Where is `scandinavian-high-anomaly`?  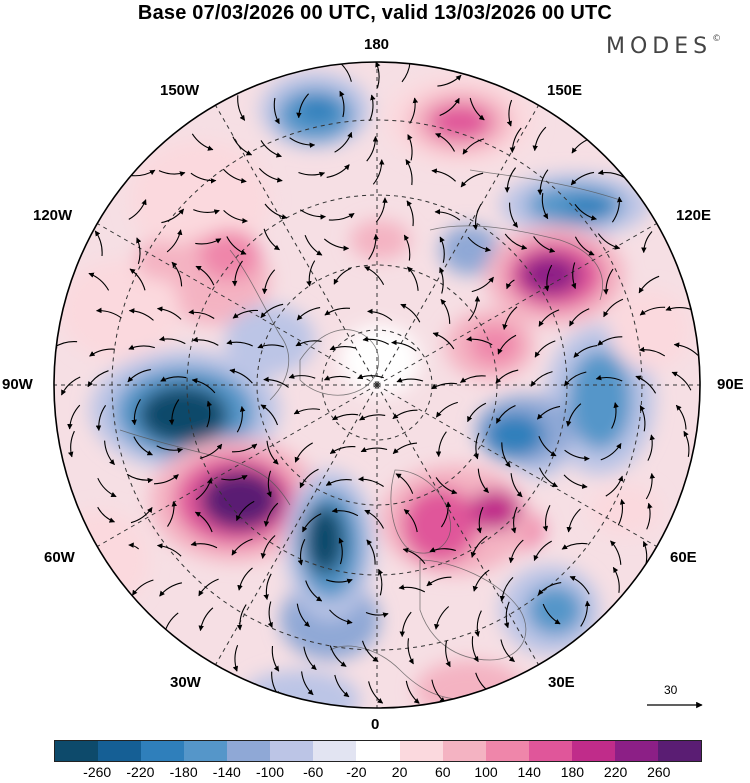 scandinavian-high-anomaly is located at coordinates (440, 525).